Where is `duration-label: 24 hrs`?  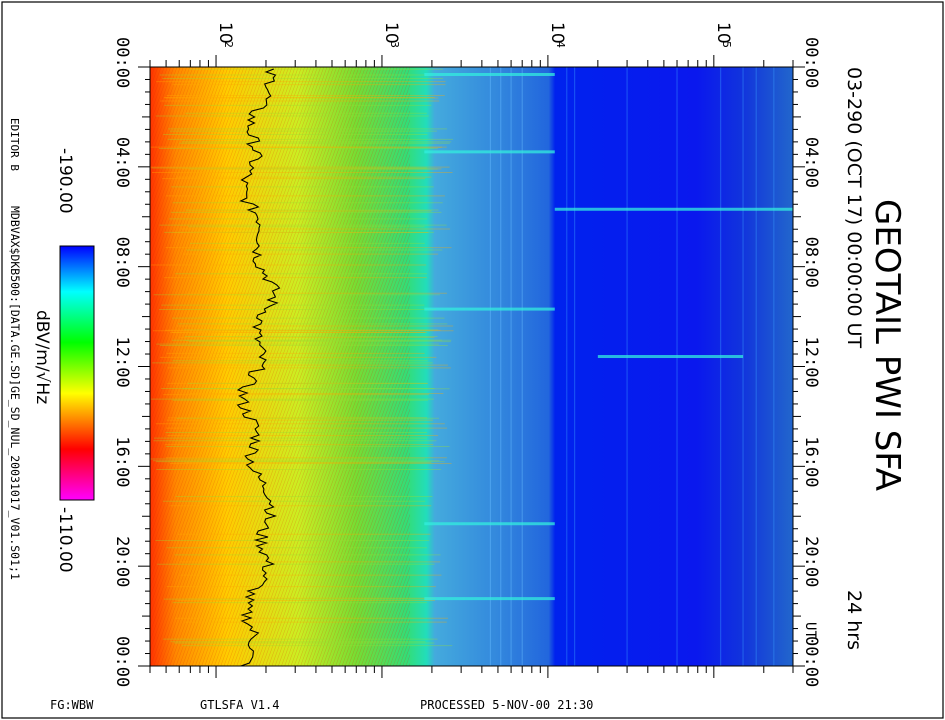
duration-label: 24 hrs is located at coordinates (854, 620).